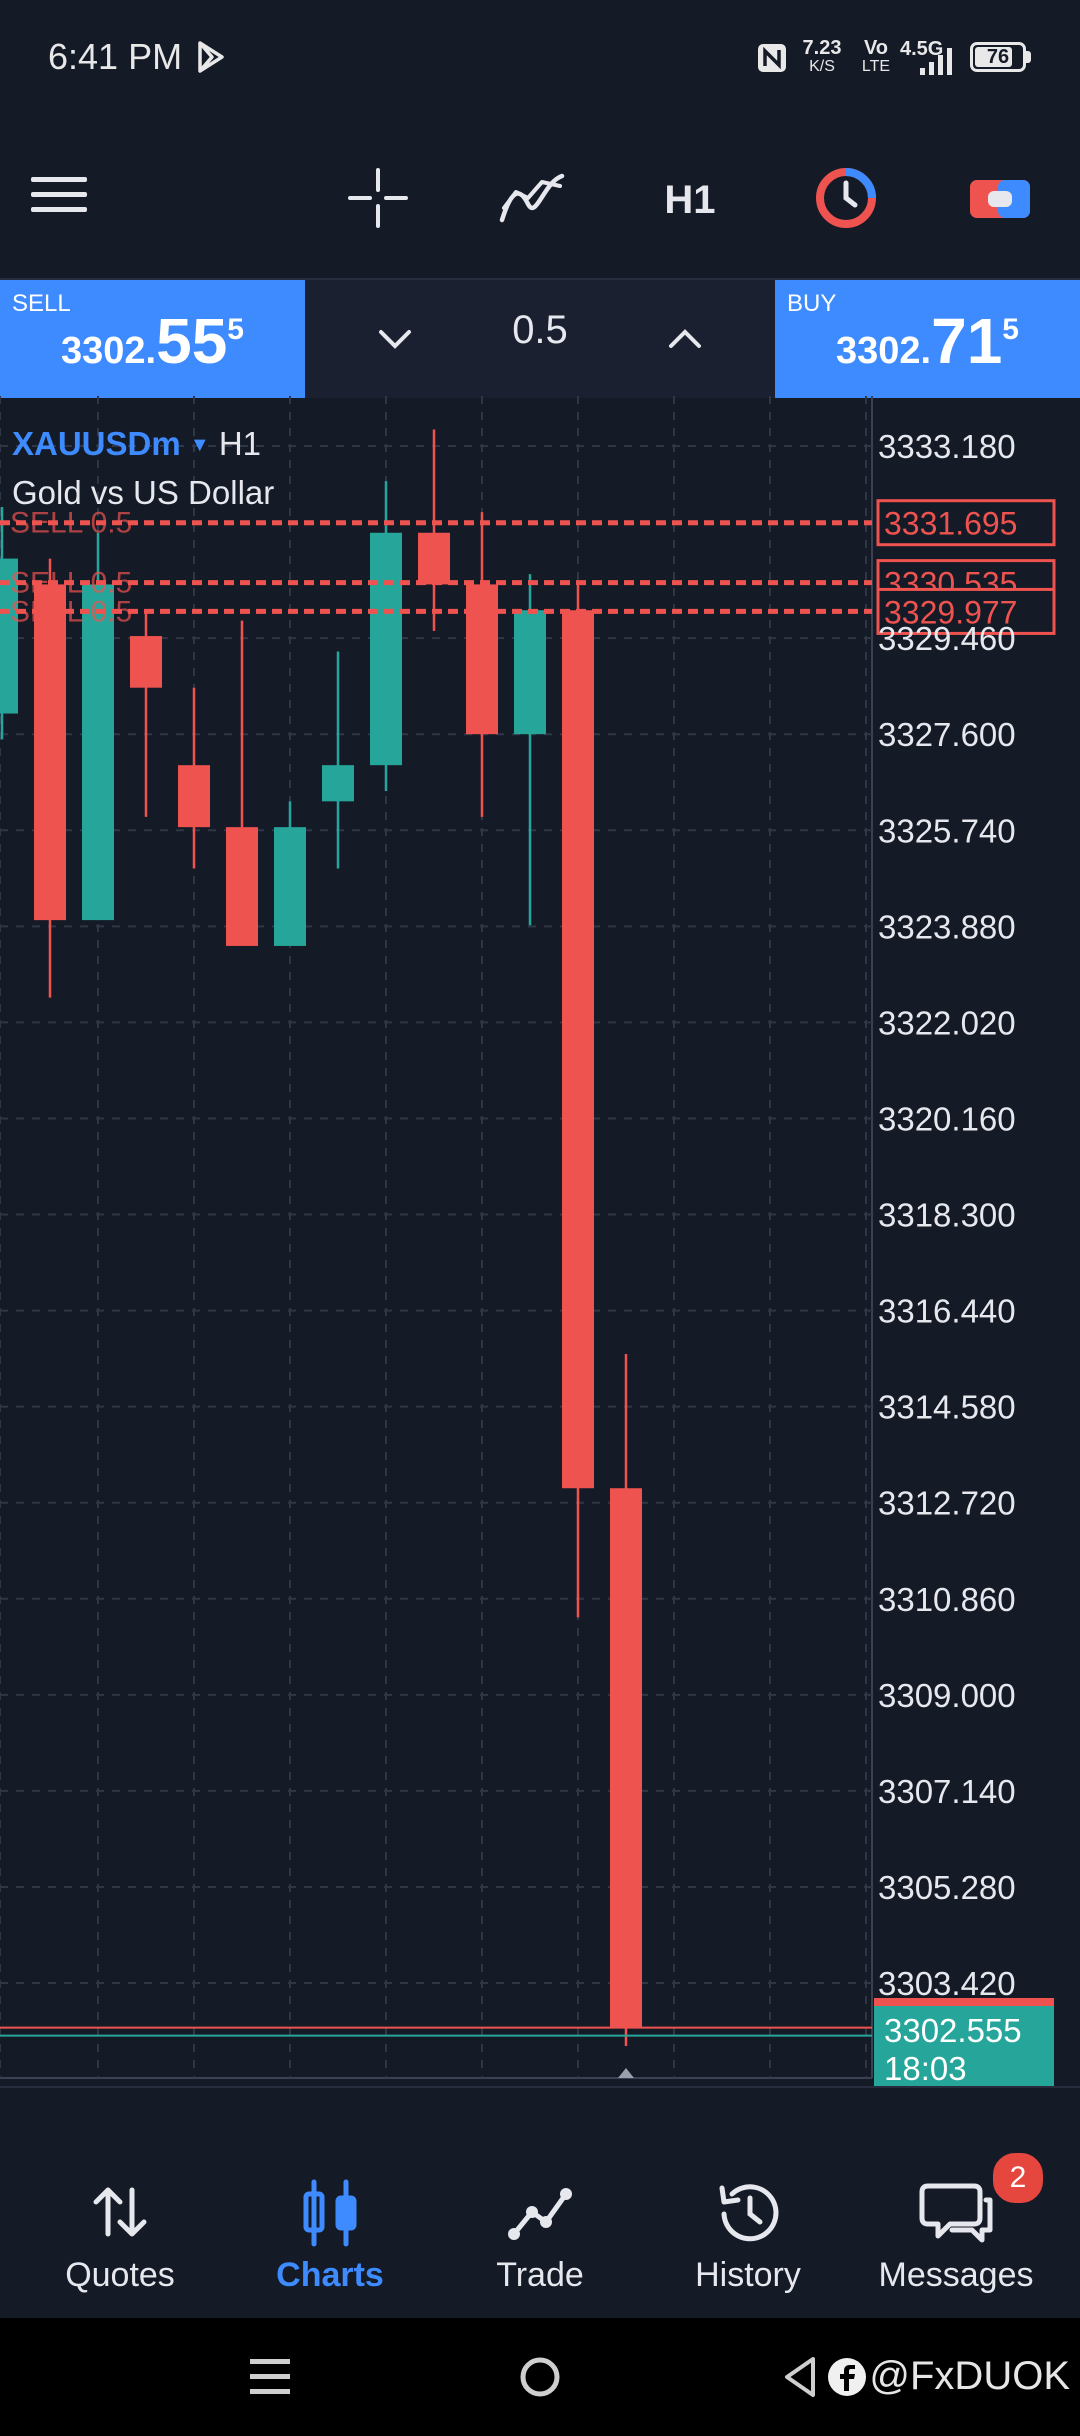 This screenshot has height=2436, width=1080. I want to click on volte-top: Vo, so click(876, 48).